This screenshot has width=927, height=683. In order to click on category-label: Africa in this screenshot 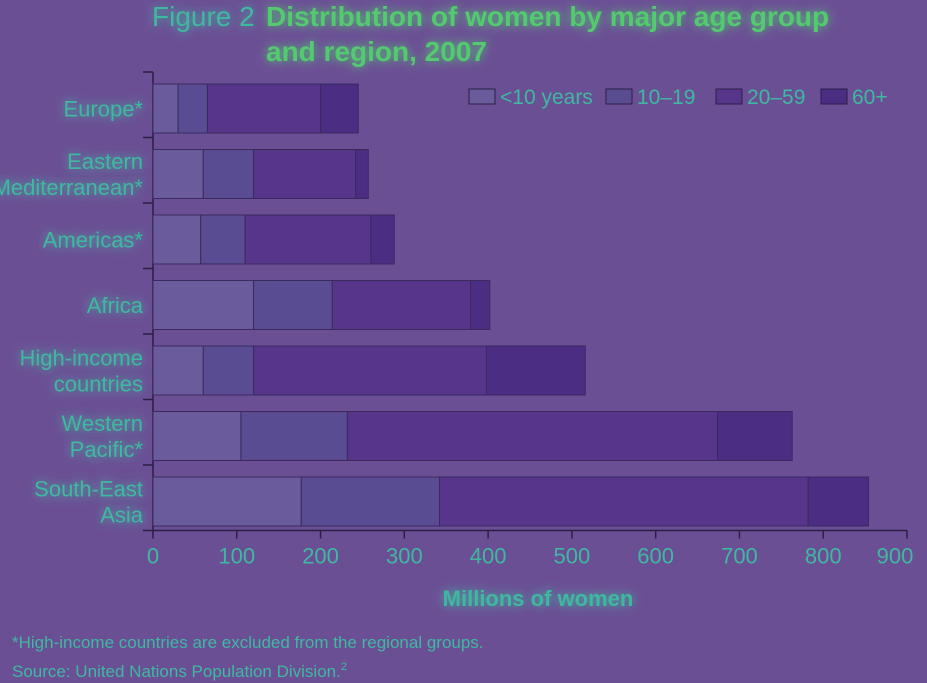, I will do `click(115, 305)`.